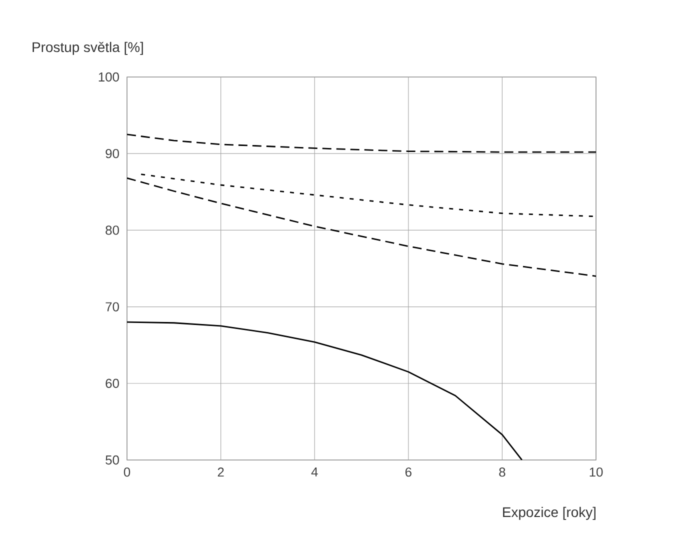 The height and width of the screenshot is (544, 675). I want to click on x-axis-title: Expozice [roky], so click(549, 513).